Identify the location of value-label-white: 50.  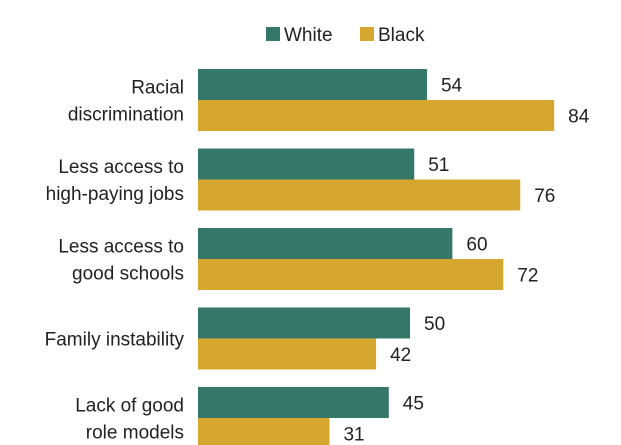
(434, 324).